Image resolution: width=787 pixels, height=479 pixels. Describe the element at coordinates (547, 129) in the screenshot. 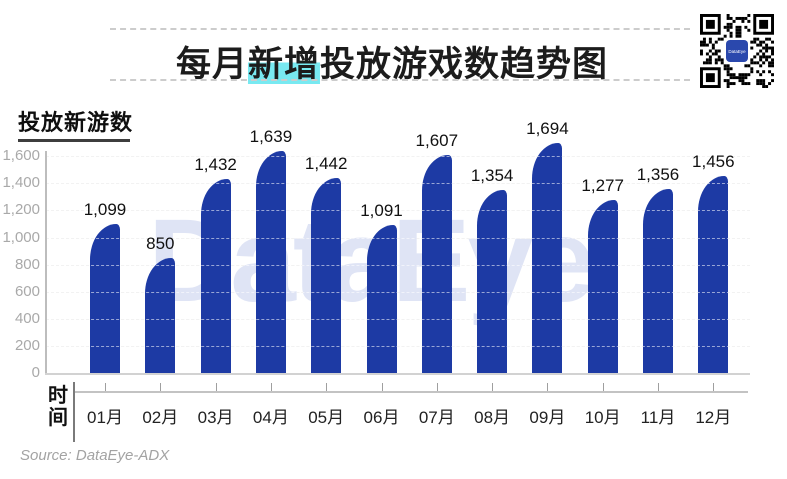

I see `bar-value-label: 1,694` at that location.